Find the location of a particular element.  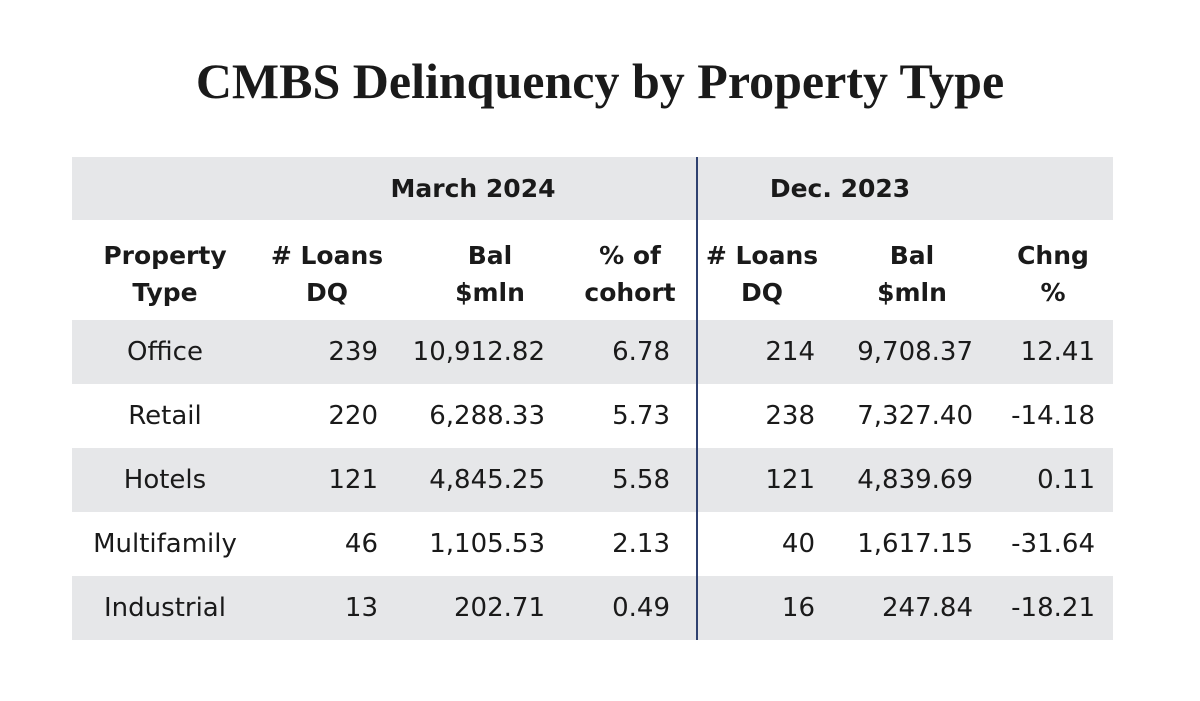

cell-value: 13 is located at coordinates (361, 608).